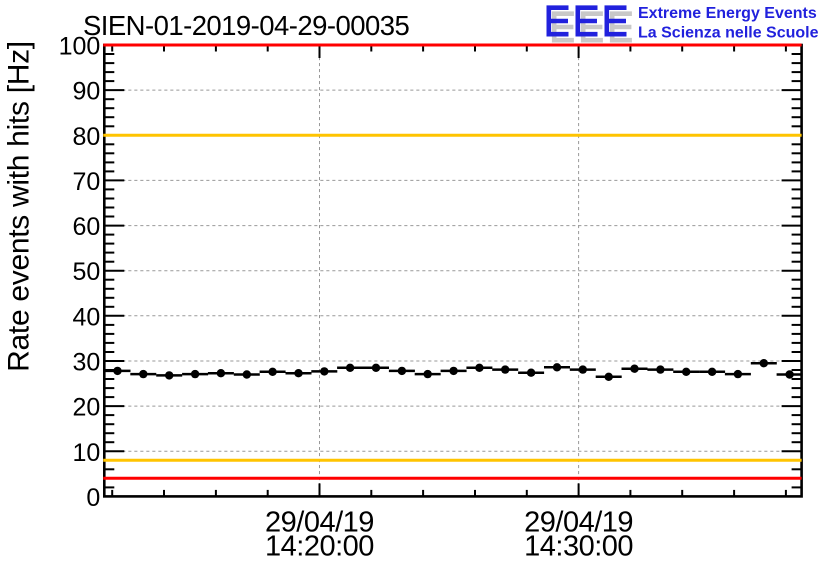  What do you see at coordinates (80, 47) in the screenshot?
I see `svg-text: 100` at bounding box center [80, 47].